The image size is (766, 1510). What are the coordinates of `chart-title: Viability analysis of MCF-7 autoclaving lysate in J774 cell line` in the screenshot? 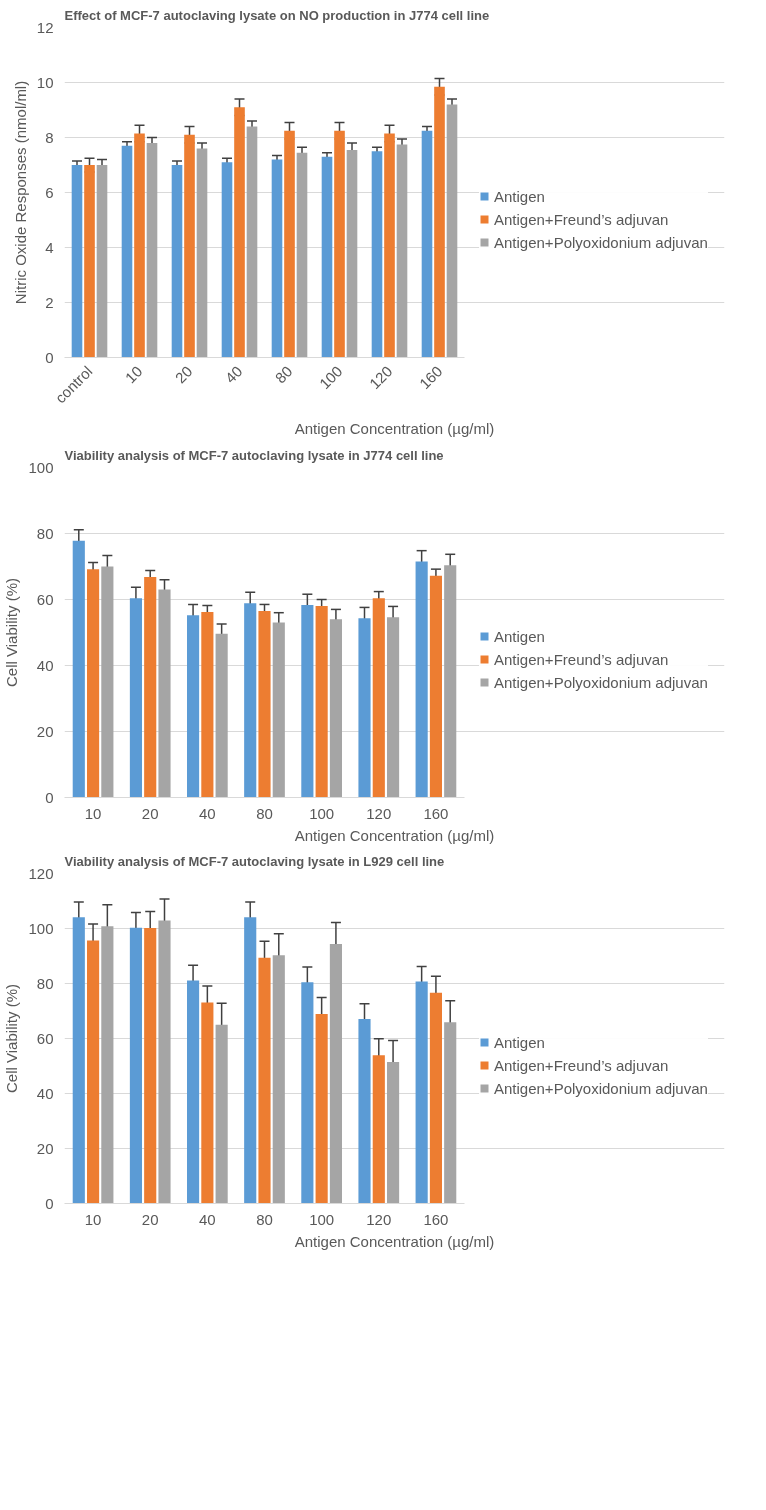 It's located at (254, 455).